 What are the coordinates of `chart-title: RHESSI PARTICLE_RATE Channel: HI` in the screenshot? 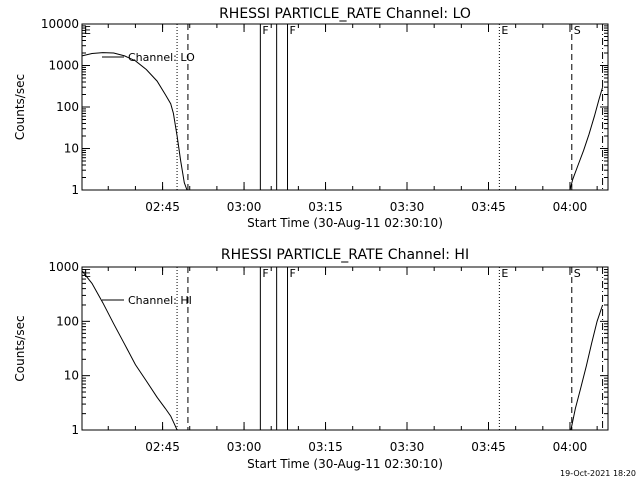 It's located at (345, 255).